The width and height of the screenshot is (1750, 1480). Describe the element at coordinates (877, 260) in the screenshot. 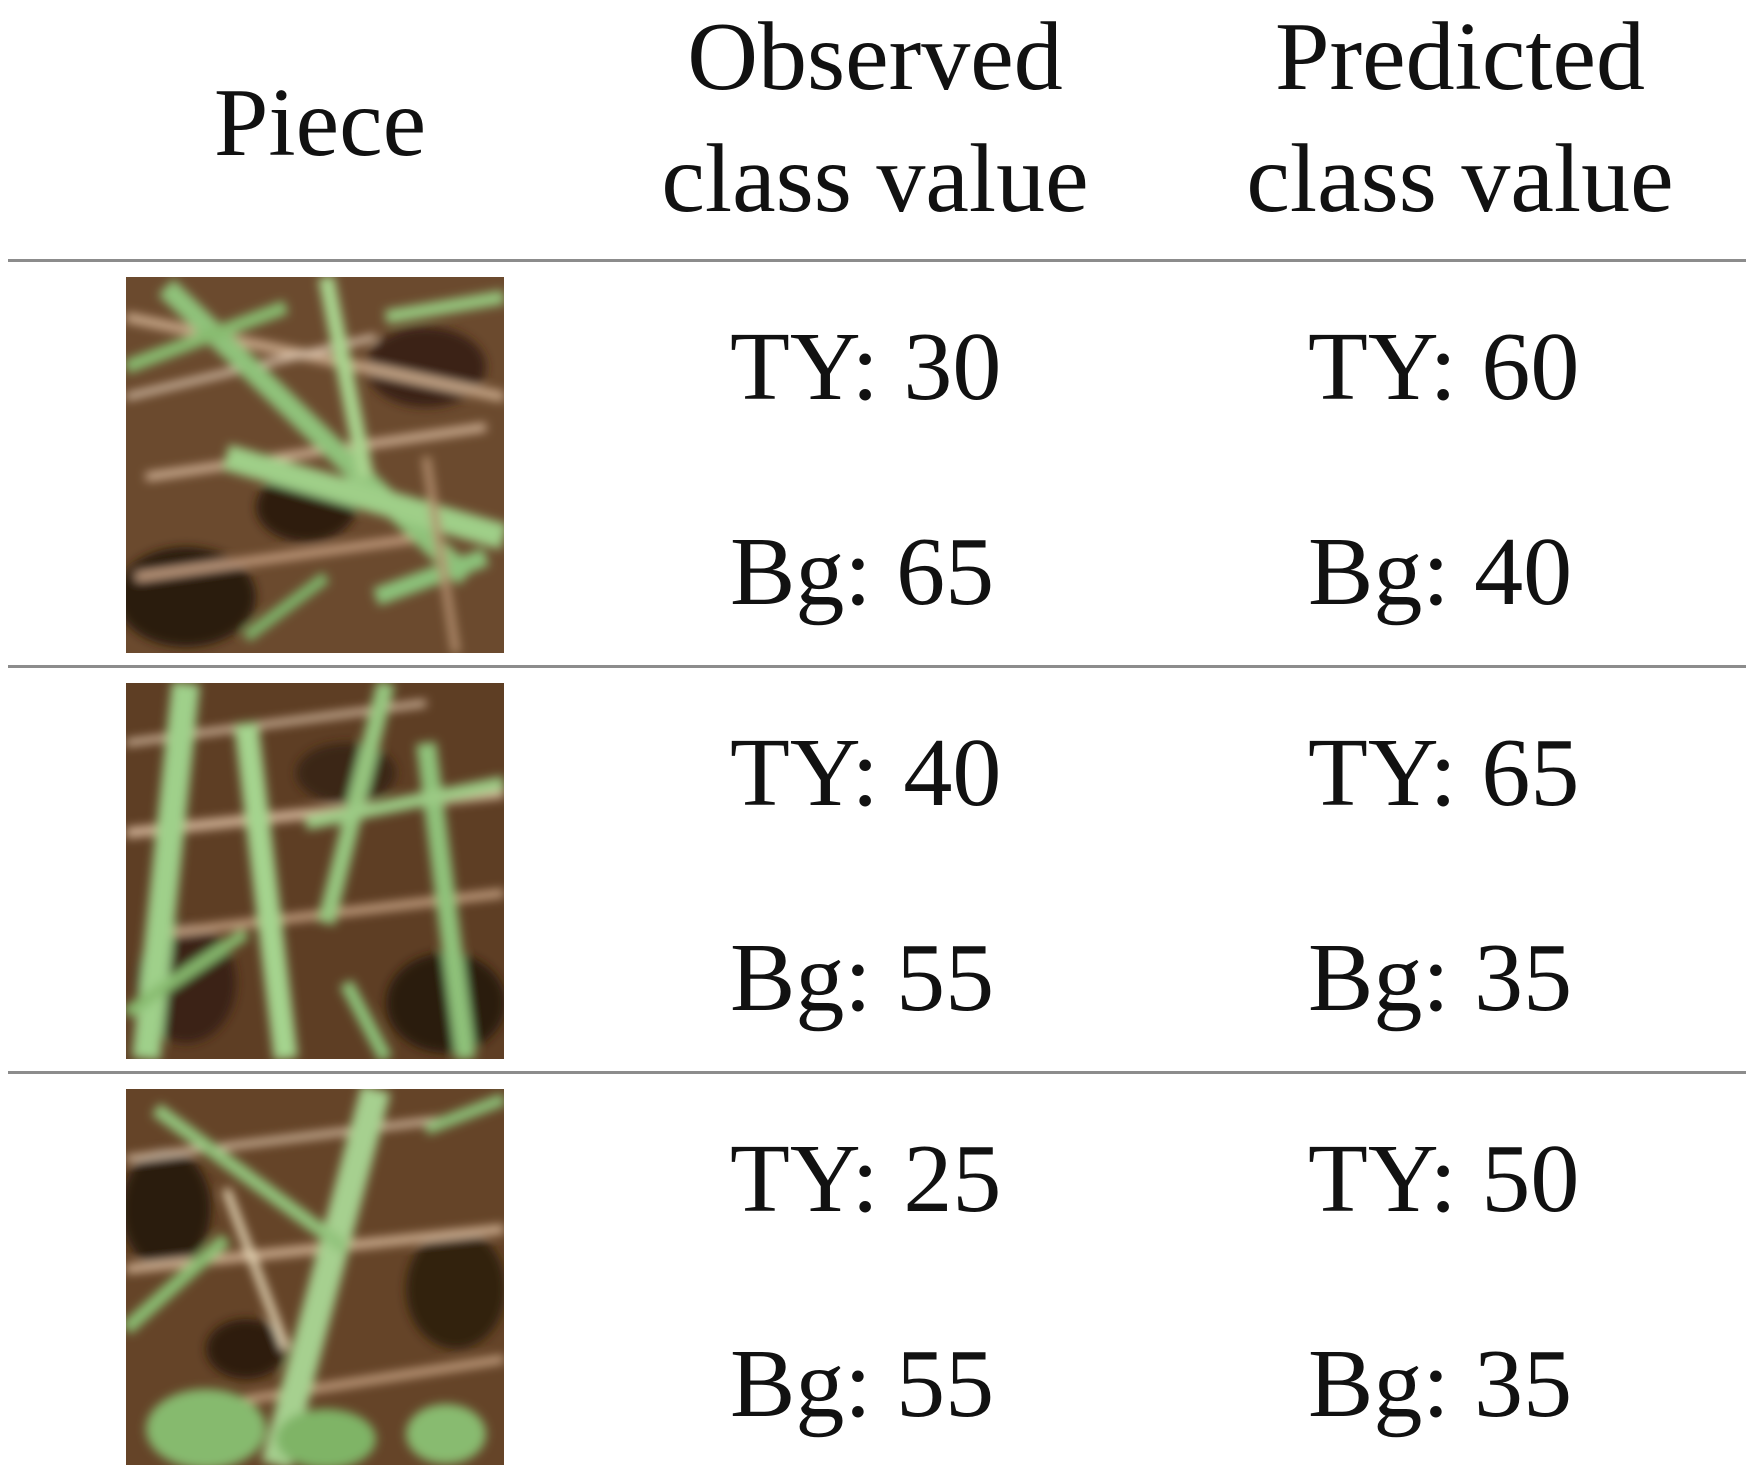

I see `header-divider` at that location.